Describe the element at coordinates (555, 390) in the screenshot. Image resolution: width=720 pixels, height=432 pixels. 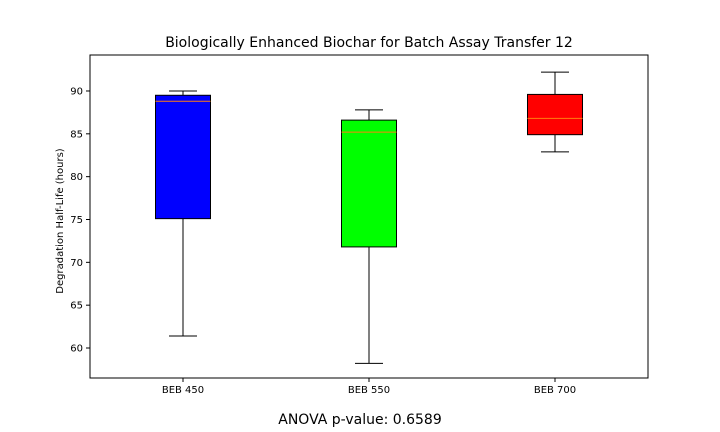
I see `x-tick-label: BEB 700` at that location.